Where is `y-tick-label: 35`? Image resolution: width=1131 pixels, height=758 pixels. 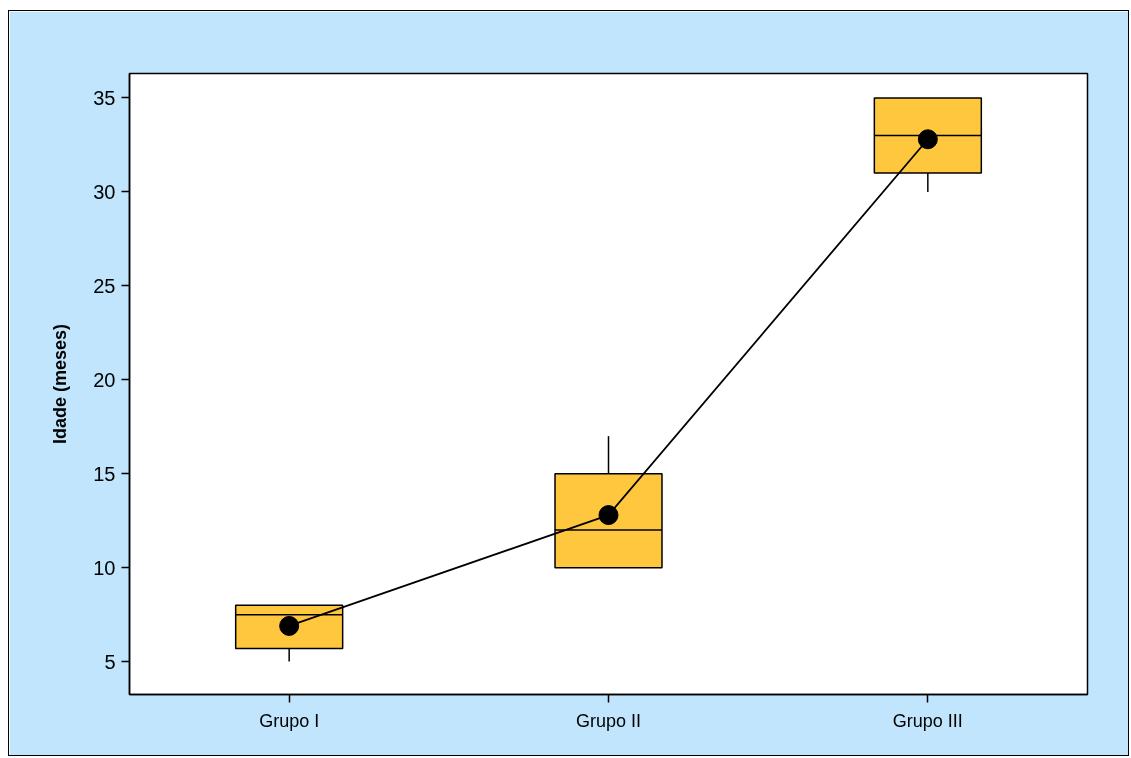
y-tick-label: 35 is located at coordinates (104, 97).